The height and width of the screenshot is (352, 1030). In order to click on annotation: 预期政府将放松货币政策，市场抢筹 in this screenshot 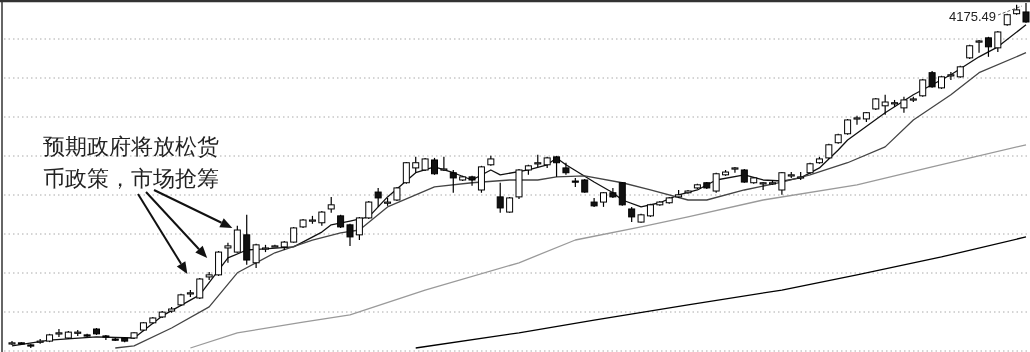, I will do `click(131, 162)`.